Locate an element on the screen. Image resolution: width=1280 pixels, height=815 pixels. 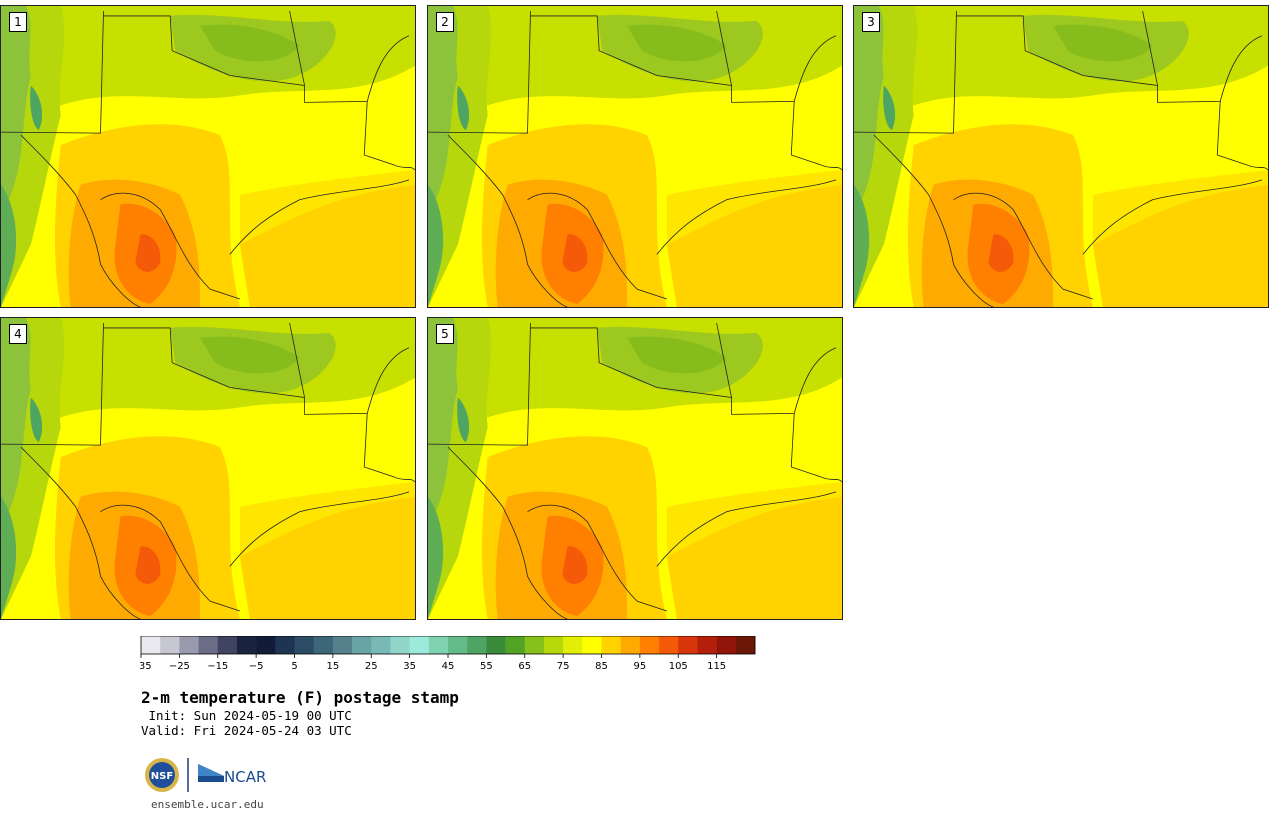
plot-title: 2-m temperature (F) postage stamp is located at coordinates (300, 697).